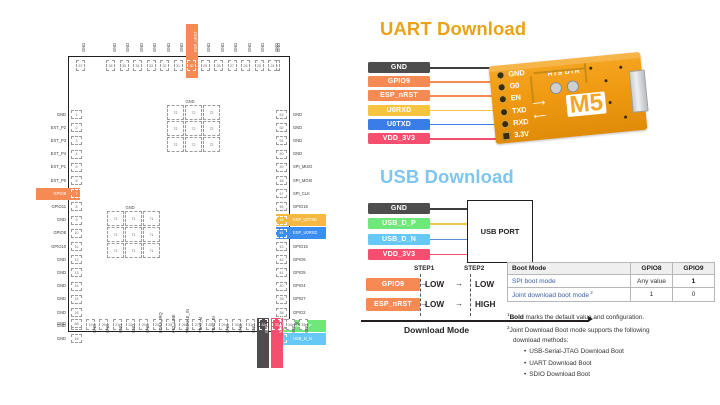 Image resolution: width=720 pixels, height=405 pixels. I want to click on pad-bottom-35: 35, so click(303, 324).